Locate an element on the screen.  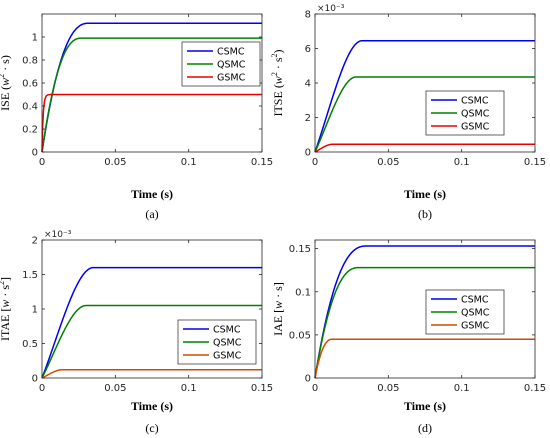
y-tick-label: 8 is located at coordinates (308, 15).